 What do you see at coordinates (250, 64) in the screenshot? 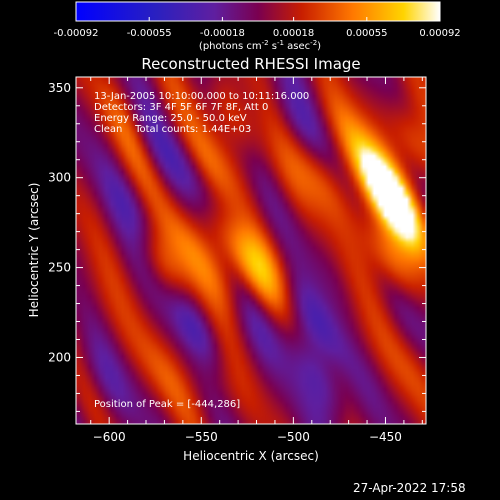
I see `chart-title: Reconstructed RHESSI Image` at bounding box center [250, 64].